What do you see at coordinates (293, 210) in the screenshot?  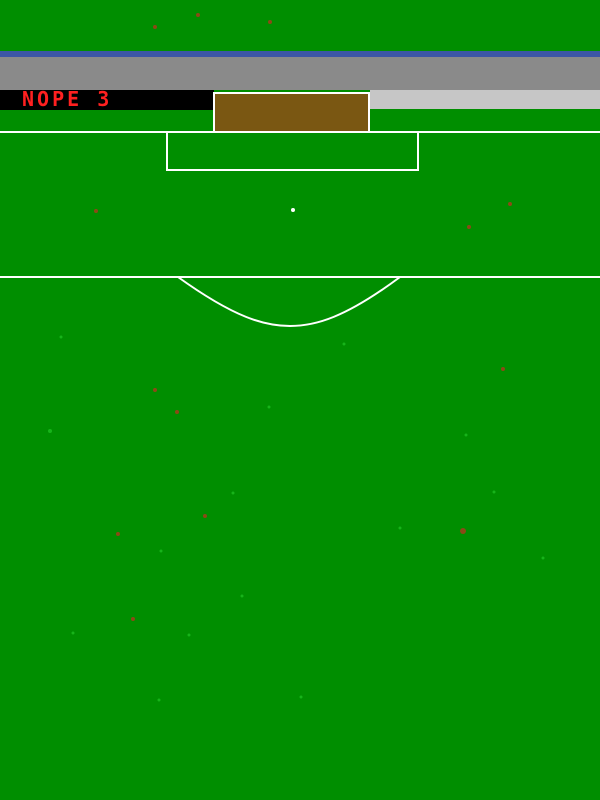 I see `penalty-spot` at bounding box center [293, 210].